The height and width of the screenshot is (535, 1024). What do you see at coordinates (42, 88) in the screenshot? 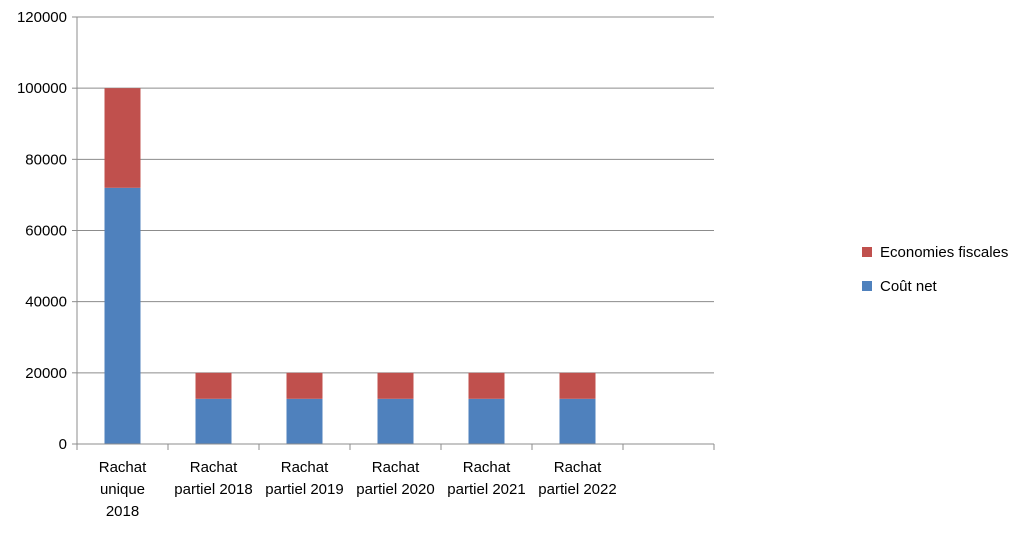
I see `y-tick-label: 100000` at bounding box center [42, 88].